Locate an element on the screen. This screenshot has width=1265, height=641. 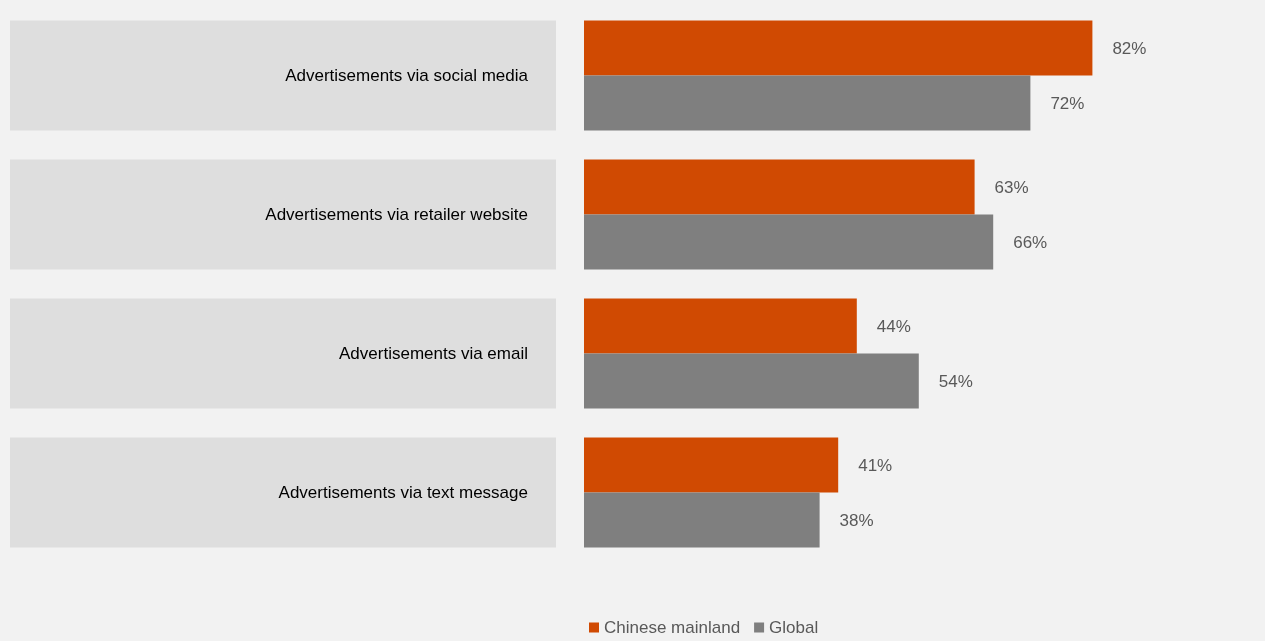
data-label: 41% is located at coordinates (875, 465).